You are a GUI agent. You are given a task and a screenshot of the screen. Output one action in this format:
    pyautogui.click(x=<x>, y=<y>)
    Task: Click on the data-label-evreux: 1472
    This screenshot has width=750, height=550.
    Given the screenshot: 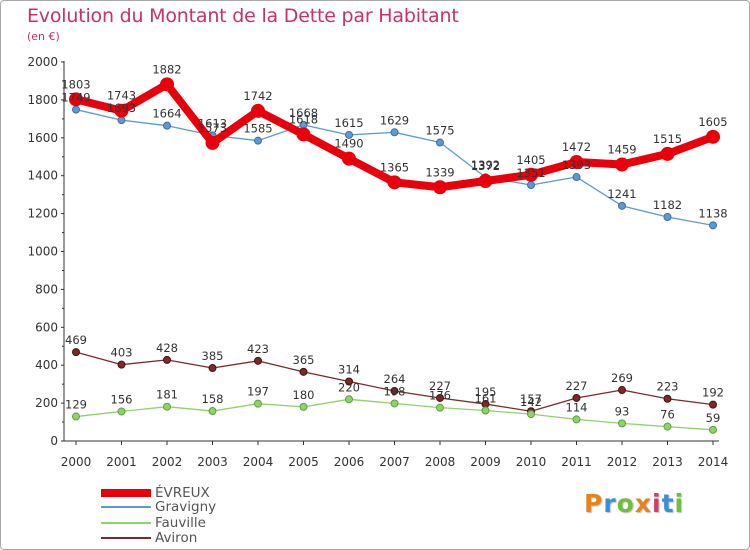 What is the action you would take?
    pyautogui.click(x=576, y=147)
    